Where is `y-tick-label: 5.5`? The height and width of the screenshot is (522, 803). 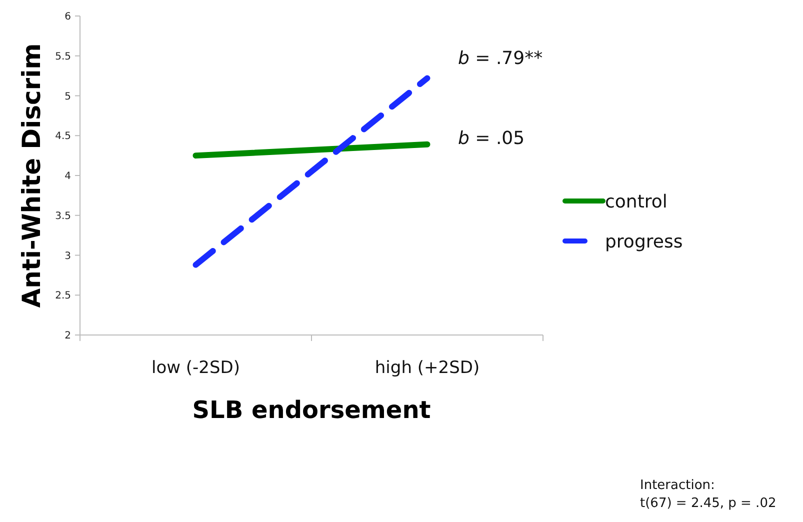
y-tick-label: 5.5 is located at coordinates (63, 56).